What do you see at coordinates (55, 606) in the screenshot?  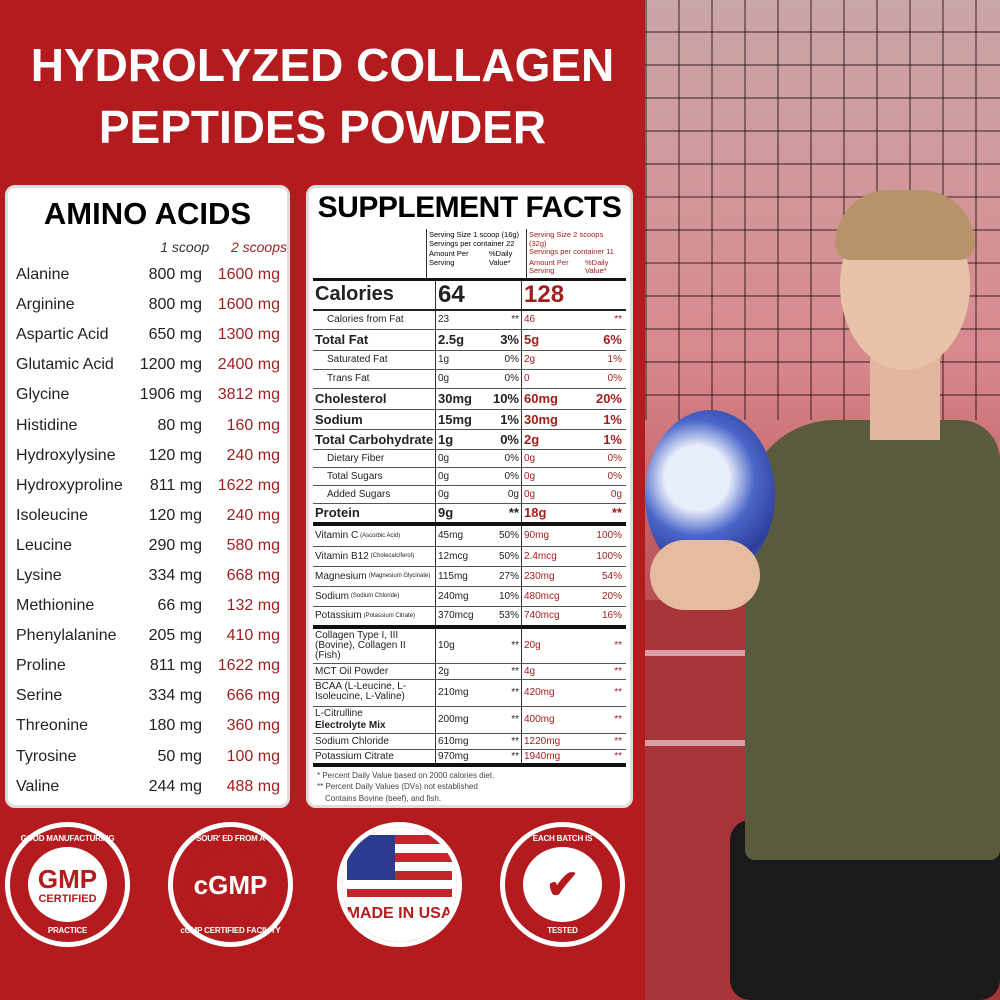 I see `amino-name: Methionine` at bounding box center [55, 606].